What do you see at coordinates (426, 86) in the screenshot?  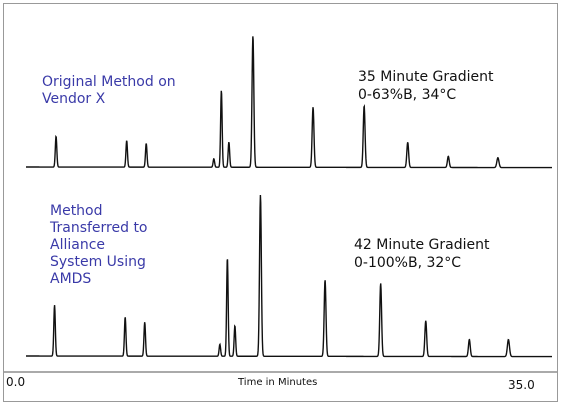 I see `panel-1-conditions-label: 35 Minute Gradient 0-63%B, 34°C` at bounding box center [426, 86].